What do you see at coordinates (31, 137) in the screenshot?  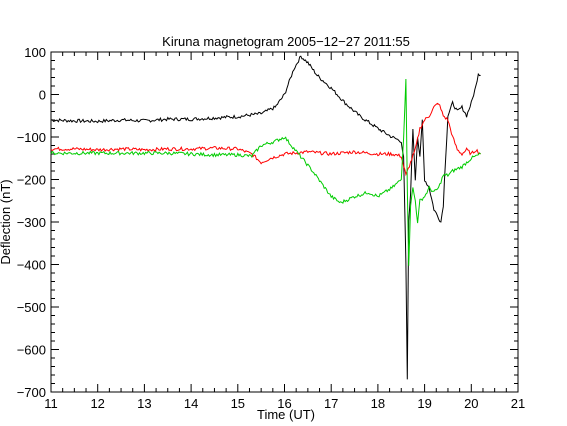 I see `y-tick-label: −100` at bounding box center [31, 137].